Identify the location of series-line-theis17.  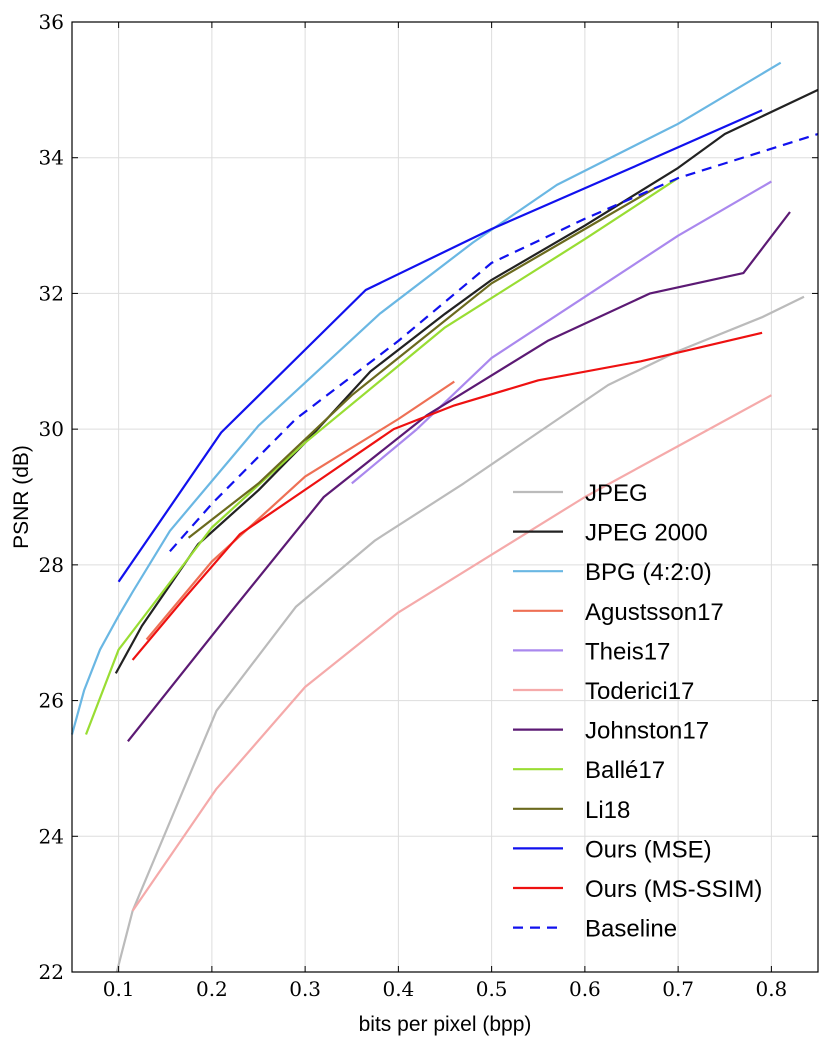
(561, 332).